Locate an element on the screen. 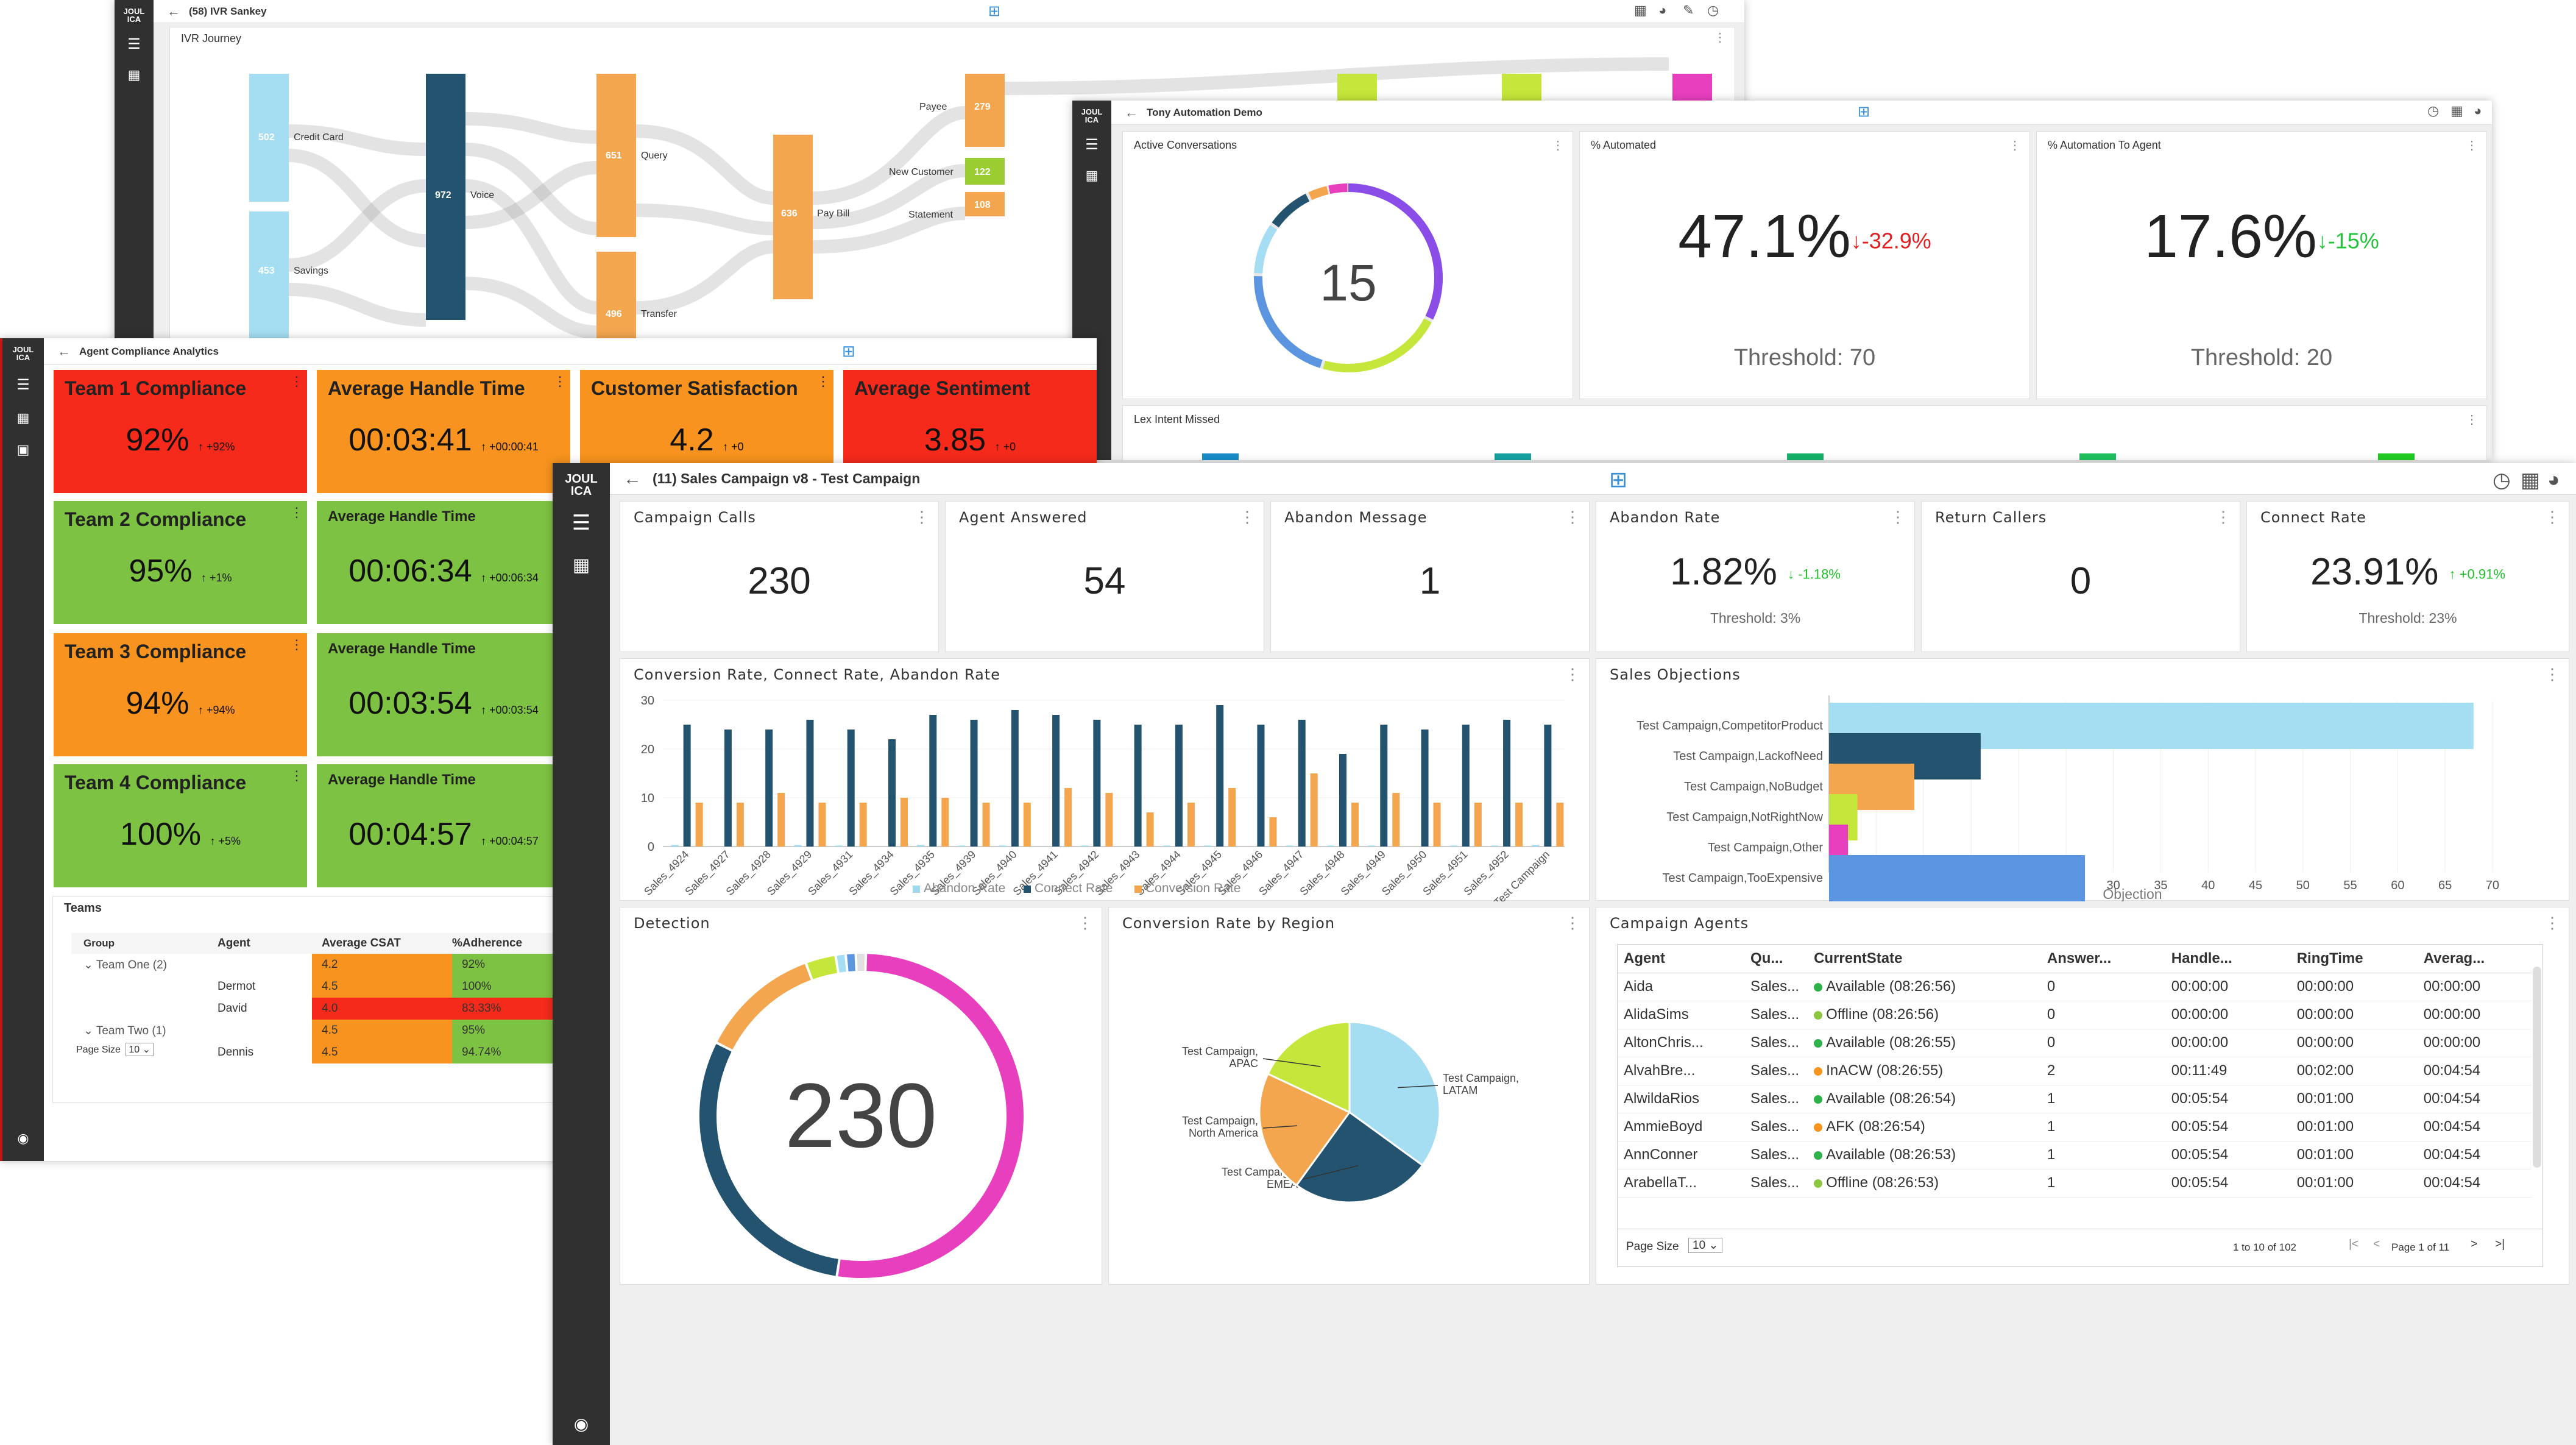 The image size is (2576, 1445). legend-label: Conversion Rate is located at coordinates (1192, 888).